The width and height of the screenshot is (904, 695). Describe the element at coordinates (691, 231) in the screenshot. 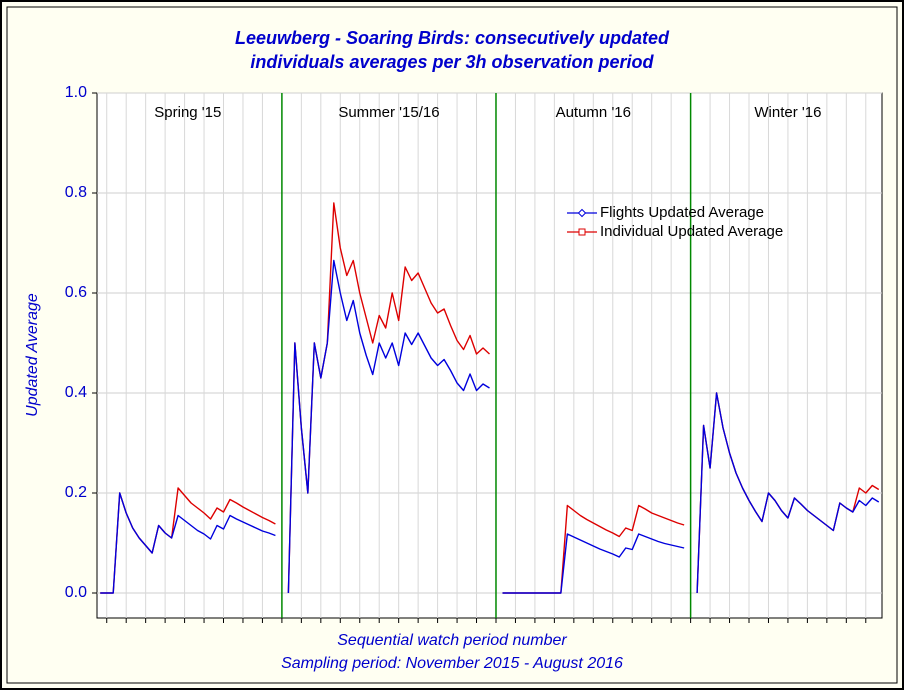

I see `legend-label: Individual Updated Average` at that location.